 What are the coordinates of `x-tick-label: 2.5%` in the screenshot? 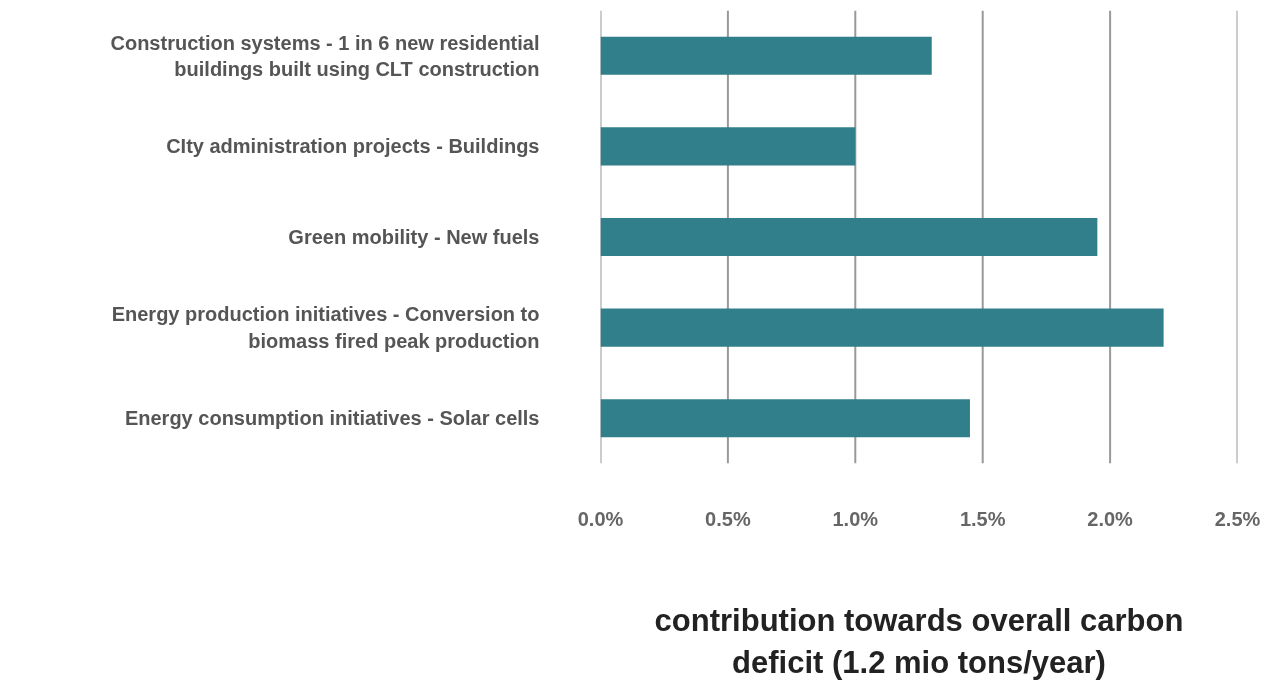 It's located at (1237, 518).